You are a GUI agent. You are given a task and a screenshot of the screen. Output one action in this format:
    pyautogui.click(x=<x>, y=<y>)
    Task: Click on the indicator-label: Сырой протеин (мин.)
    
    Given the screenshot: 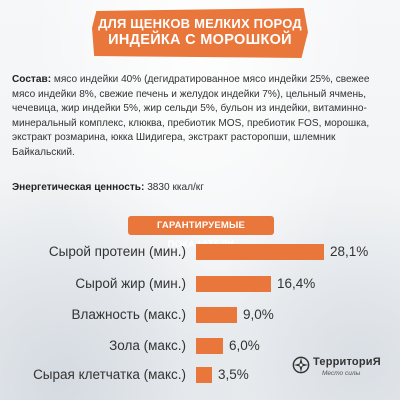 What is the action you would take?
    pyautogui.click(x=117, y=251)
    